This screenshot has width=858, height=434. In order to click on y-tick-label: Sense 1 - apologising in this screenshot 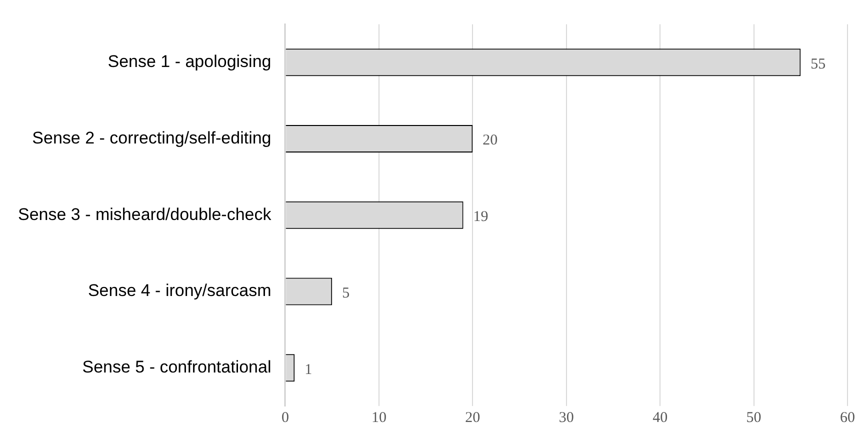, I will do `click(190, 62)`.